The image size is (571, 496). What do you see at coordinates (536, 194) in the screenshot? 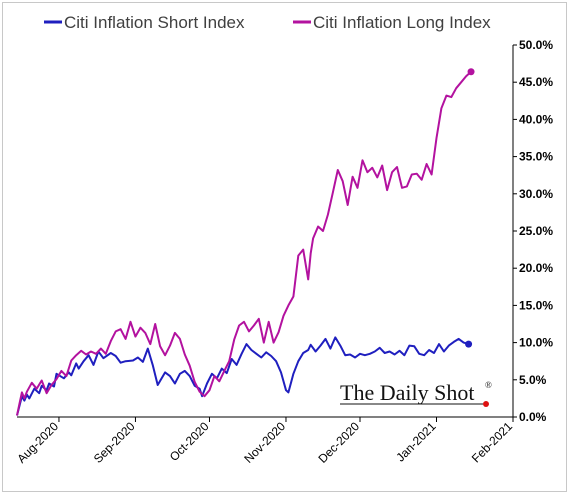
I see `y-tick-label: 30.0%` at bounding box center [536, 194].